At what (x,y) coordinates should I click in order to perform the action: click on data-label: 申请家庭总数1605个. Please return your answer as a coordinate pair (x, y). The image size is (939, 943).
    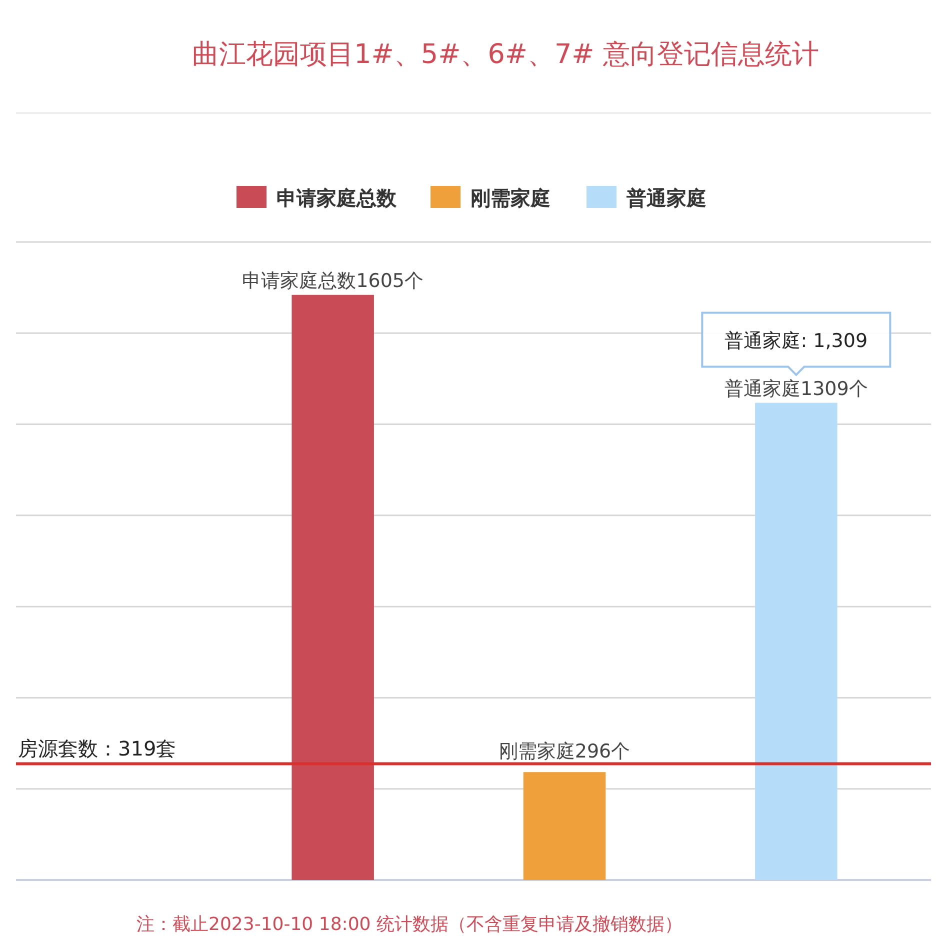
    Looking at the image, I should click on (333, 281).